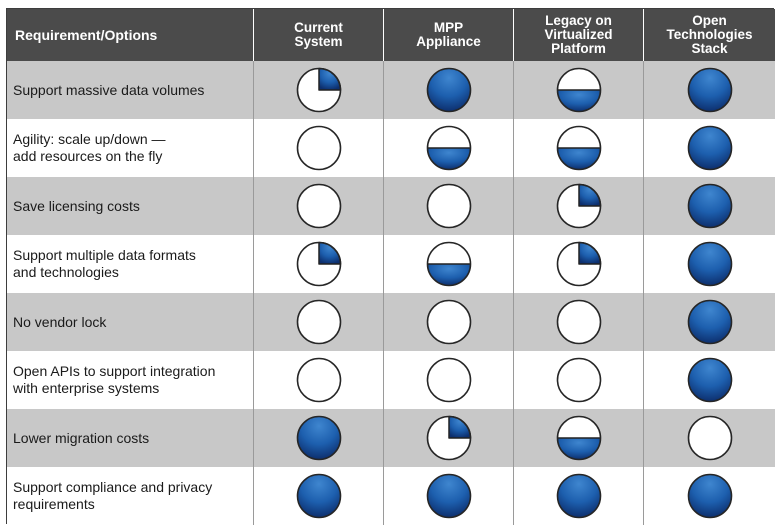 The width and height of the screenshot is (780, 528). What do you see at coordinates (60, 321) in the screenshot?
I see `requirement-label: No vendor lock` at bounding box center [60, 321].